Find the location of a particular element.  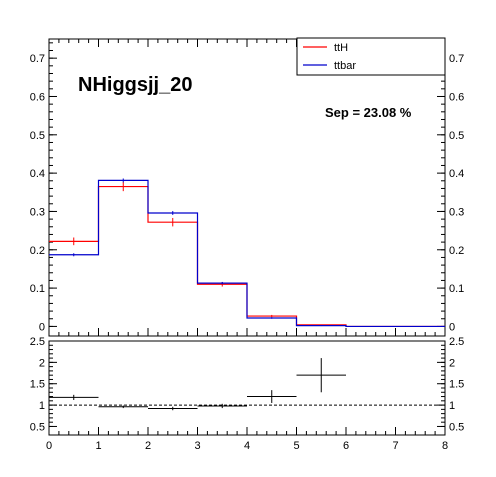

y-tick-label-left: 0.1 is located at coordinates (37, 289).